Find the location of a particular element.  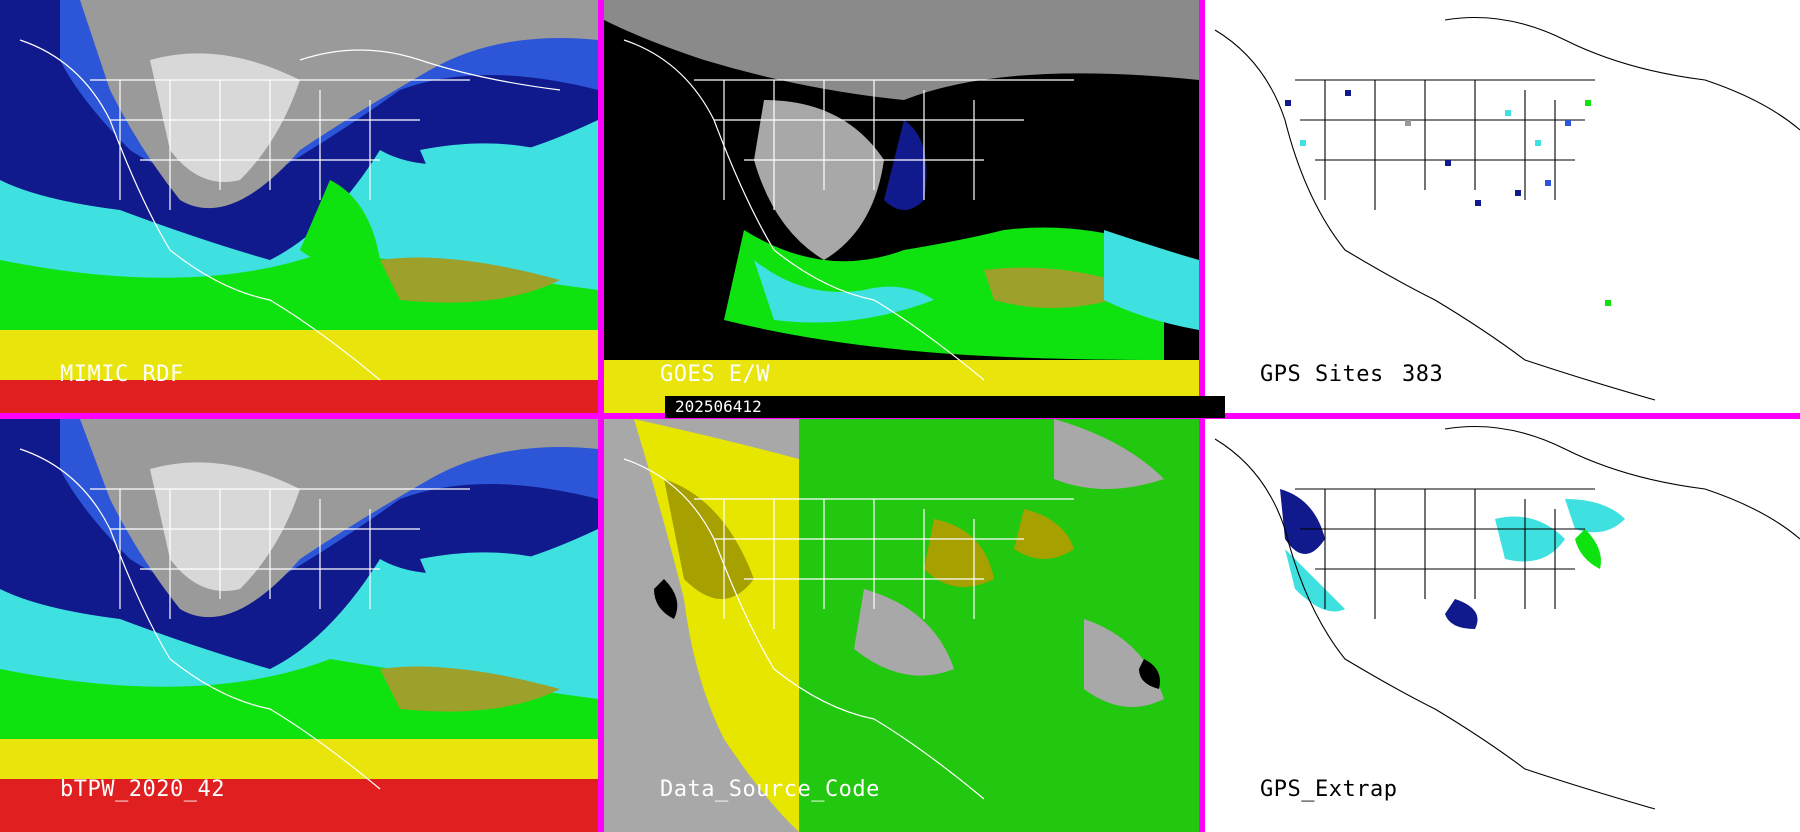

panel-label: GPS_Extrap is located at coordinates (1329, 789).